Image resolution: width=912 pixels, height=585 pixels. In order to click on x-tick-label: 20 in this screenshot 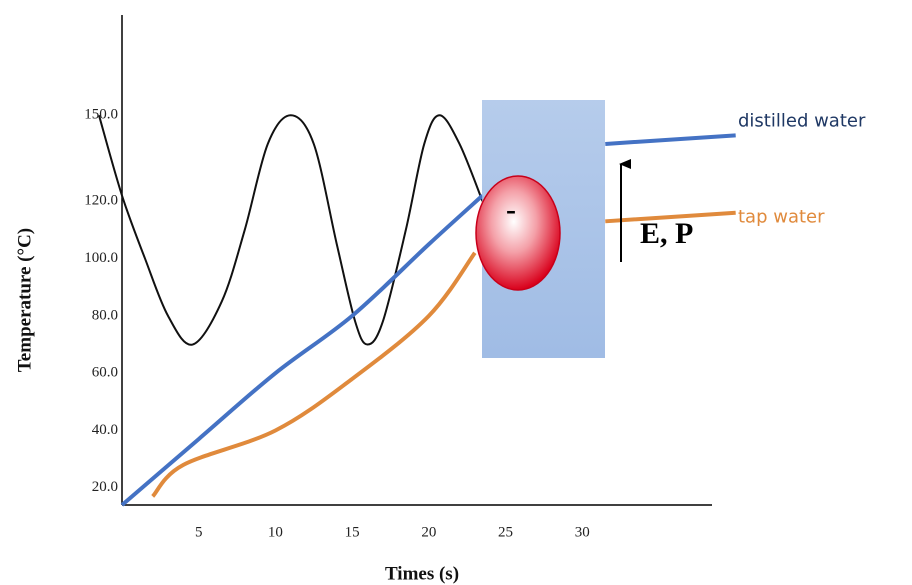, I will do `click(428, 532)`.